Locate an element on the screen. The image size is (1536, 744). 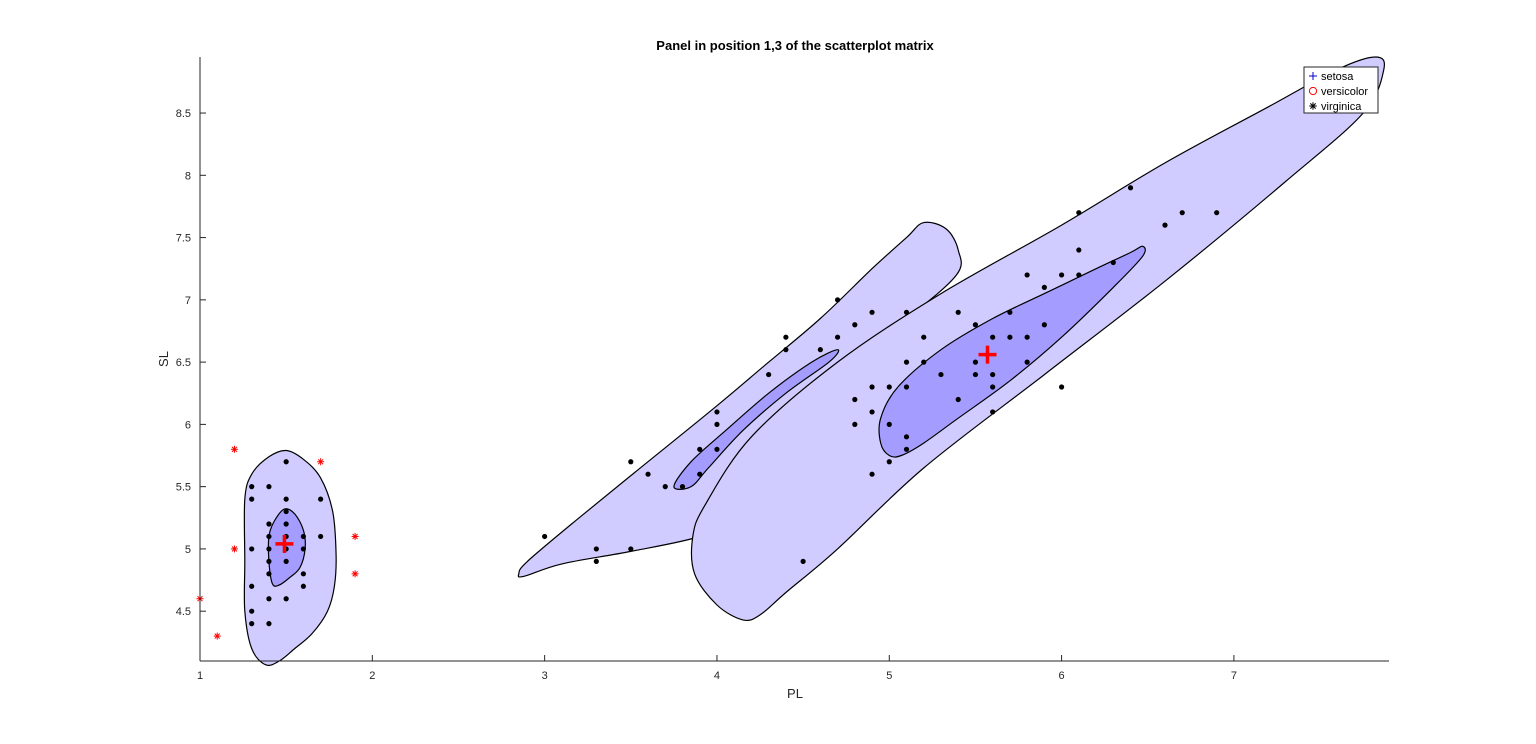
x-tick-label: 4 is located at coordinates (717, 676).